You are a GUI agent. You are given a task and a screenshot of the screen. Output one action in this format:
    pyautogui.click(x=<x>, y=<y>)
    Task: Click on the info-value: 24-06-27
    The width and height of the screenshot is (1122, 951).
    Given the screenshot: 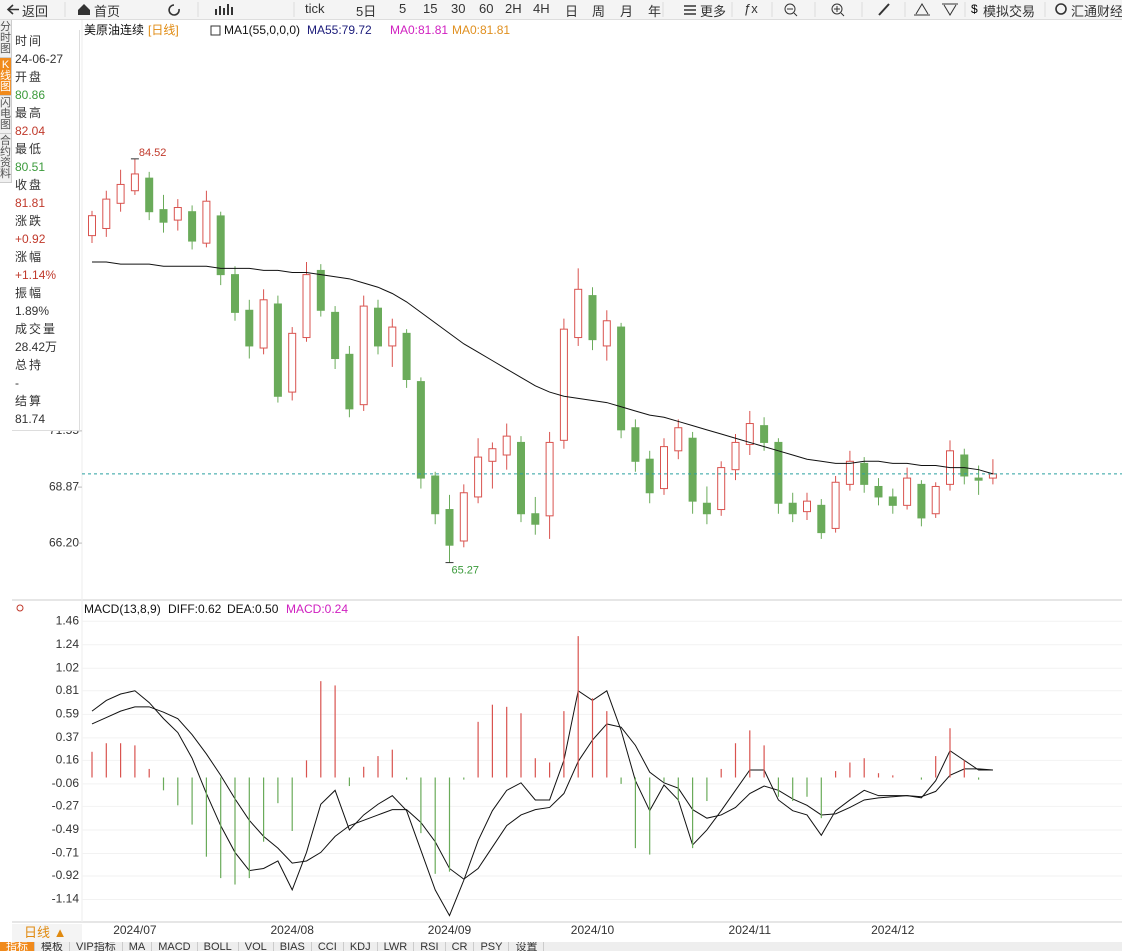 What is the action you would take?
    pyautogui.click(x=39, y=59)
    